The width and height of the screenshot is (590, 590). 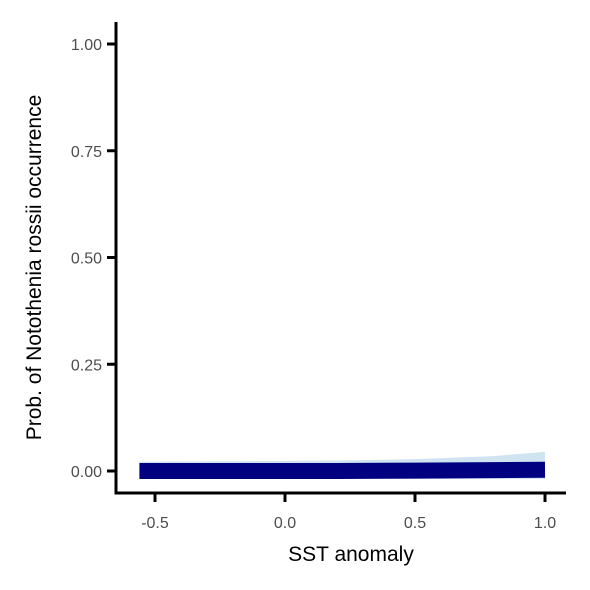 I want to click on x-tick-label: -0.5, so click(x=155, y=523).